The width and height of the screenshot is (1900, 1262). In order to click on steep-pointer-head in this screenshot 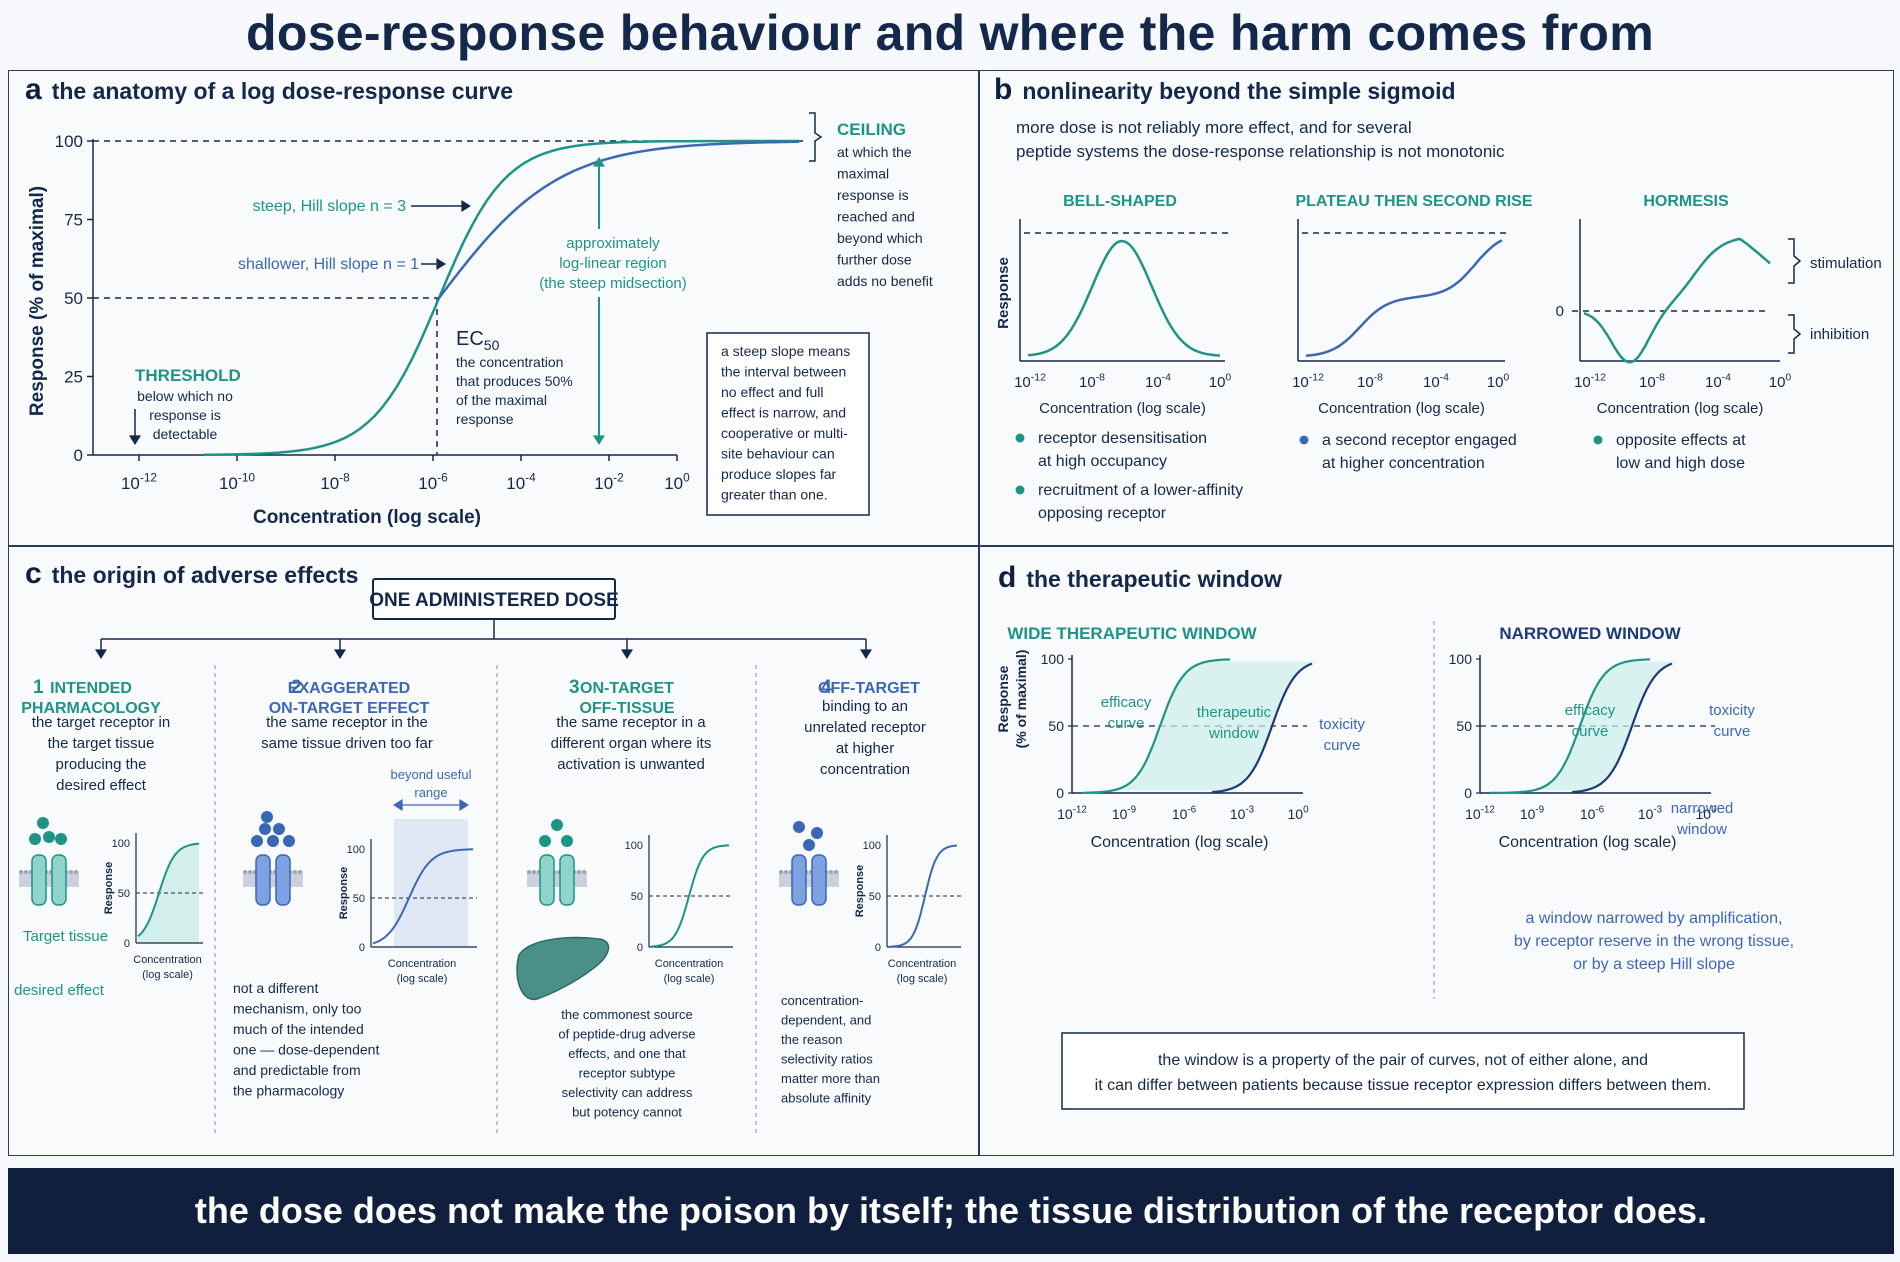, I will do `click(466, 206)`.